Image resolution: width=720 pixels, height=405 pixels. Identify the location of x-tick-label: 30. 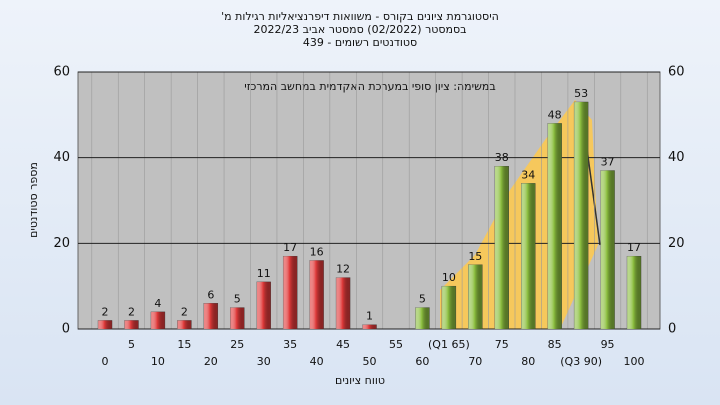
(264, 361).